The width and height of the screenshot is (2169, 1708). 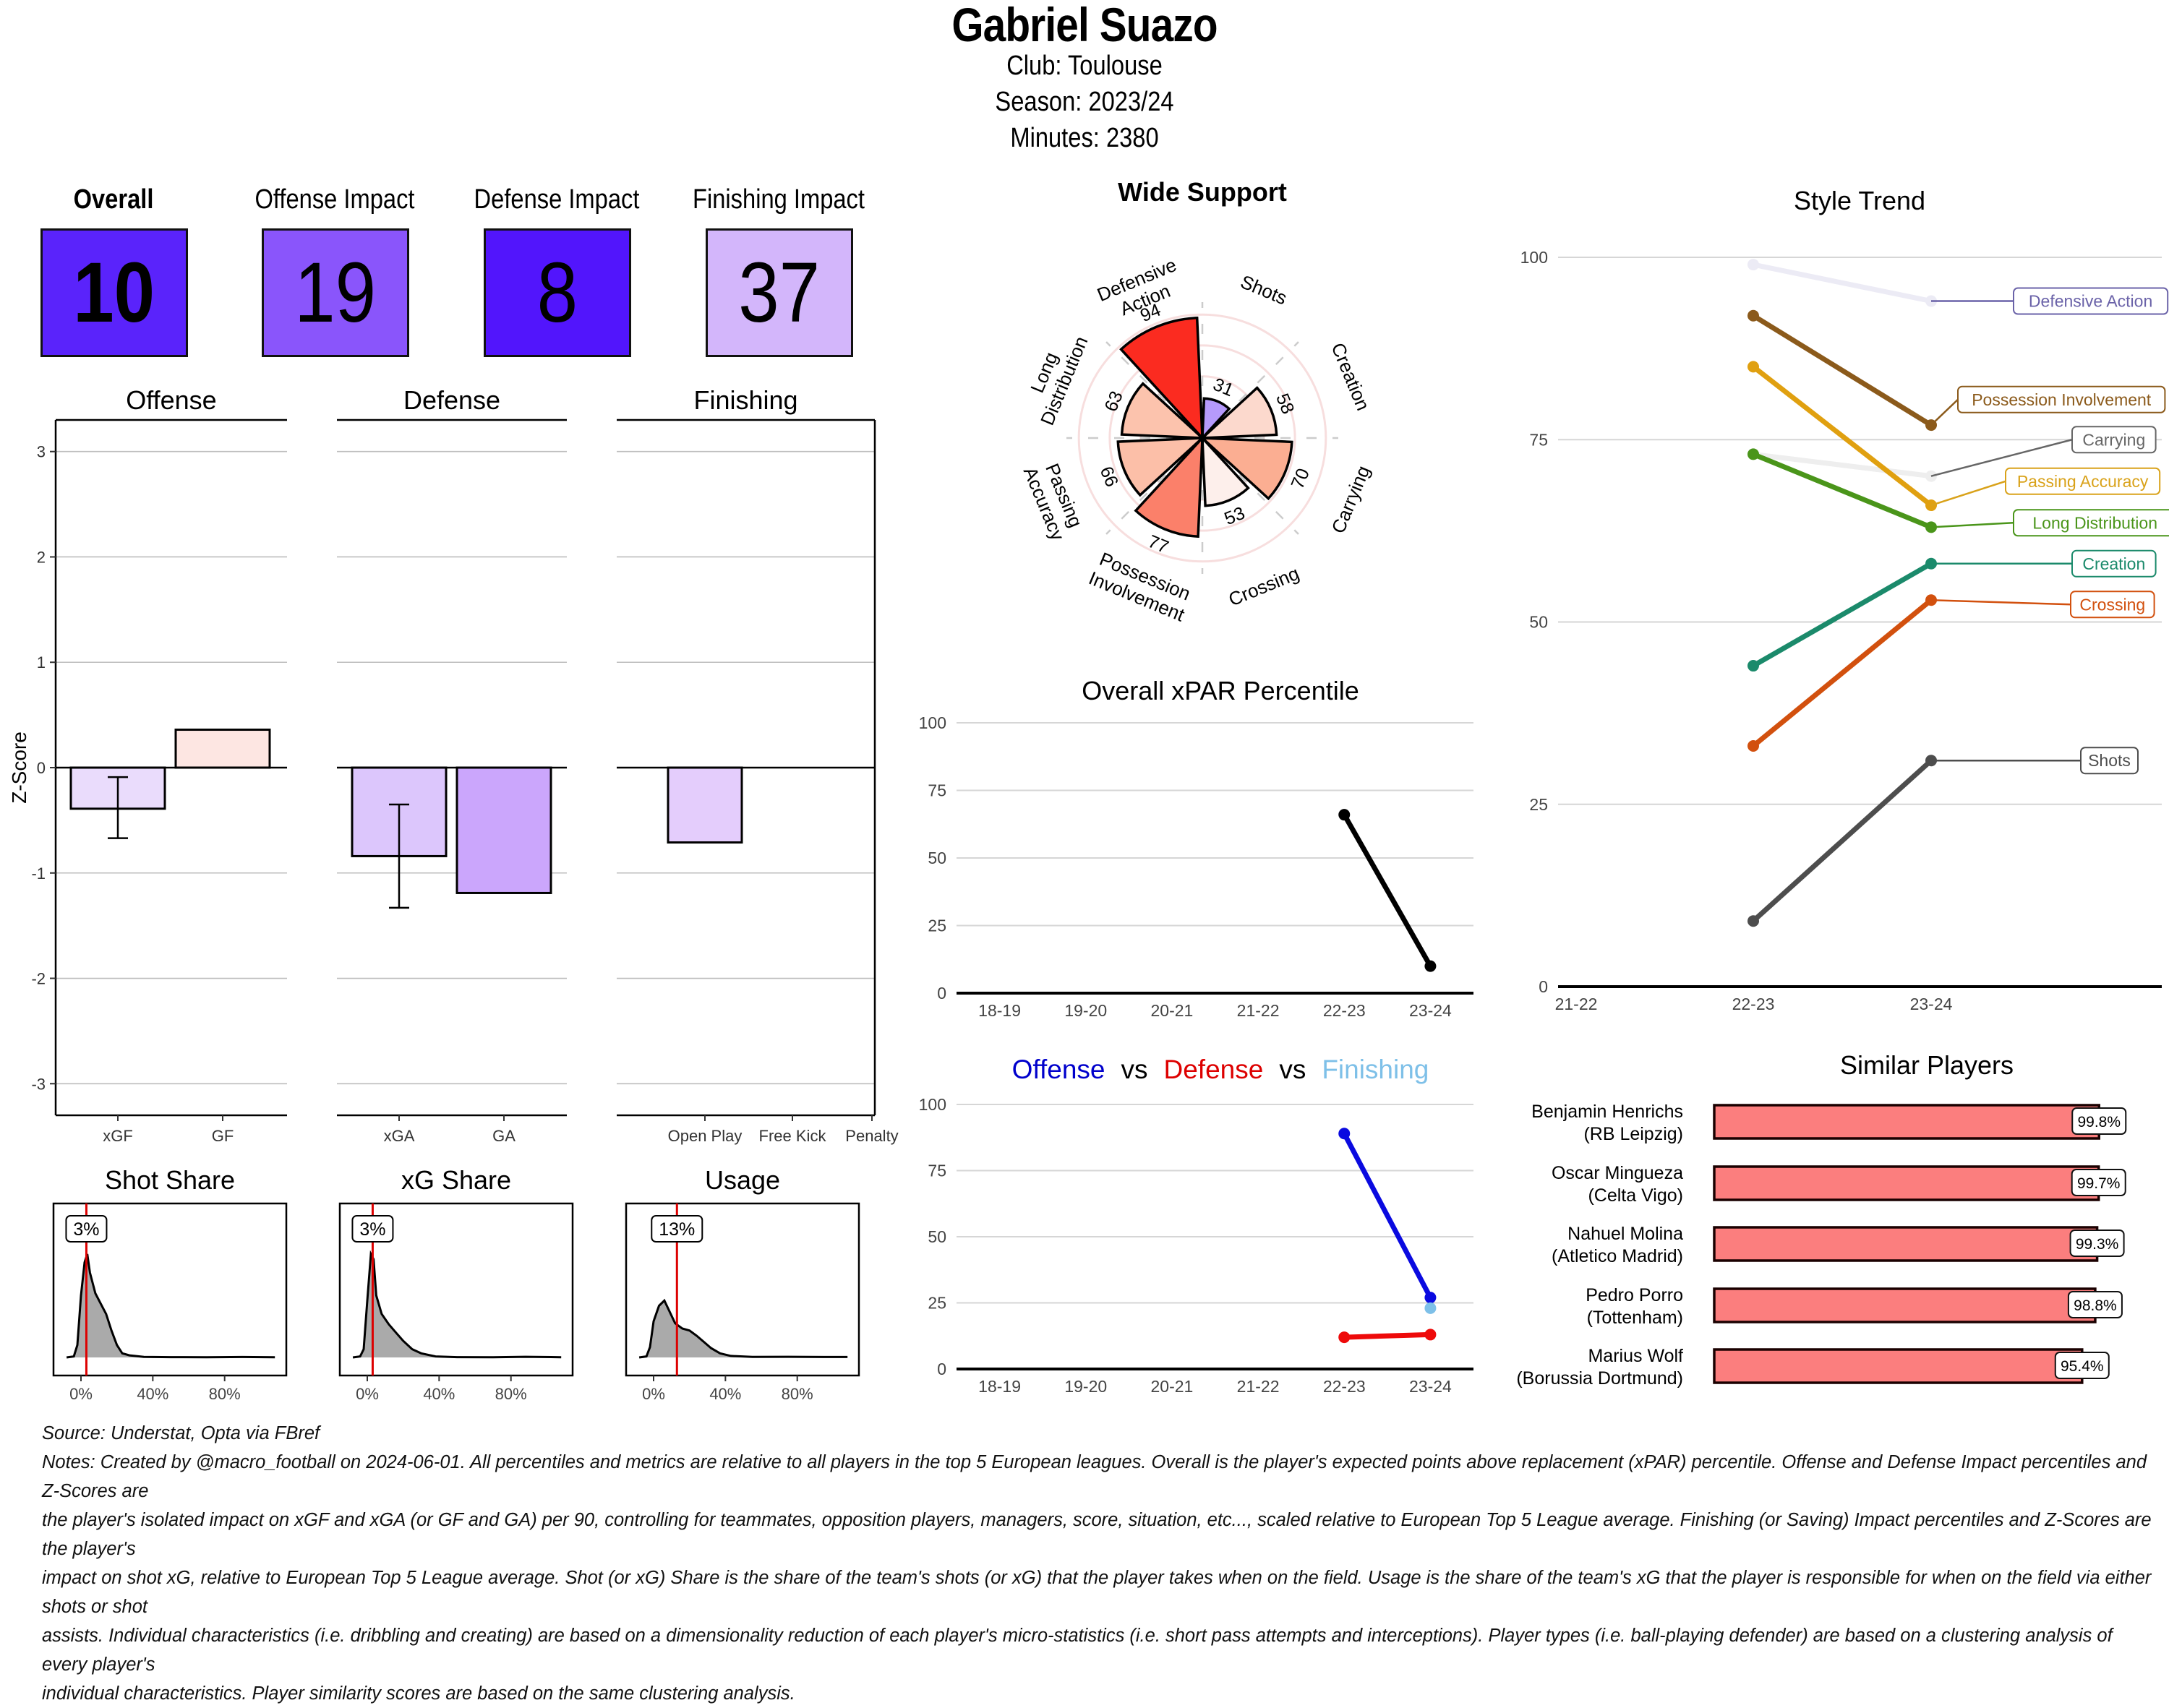 I want to click on y-tick-label: 25, so click(x=1538, y=805).